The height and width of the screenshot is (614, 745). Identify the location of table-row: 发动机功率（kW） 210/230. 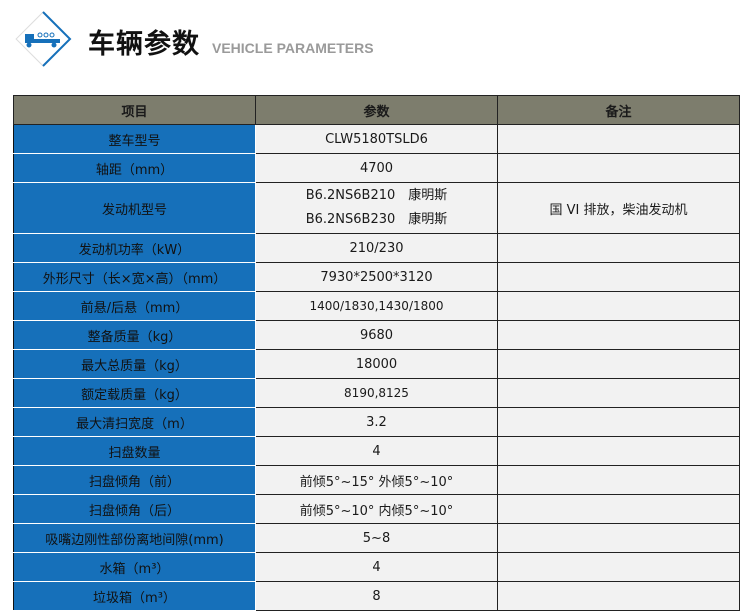
(376, 248).